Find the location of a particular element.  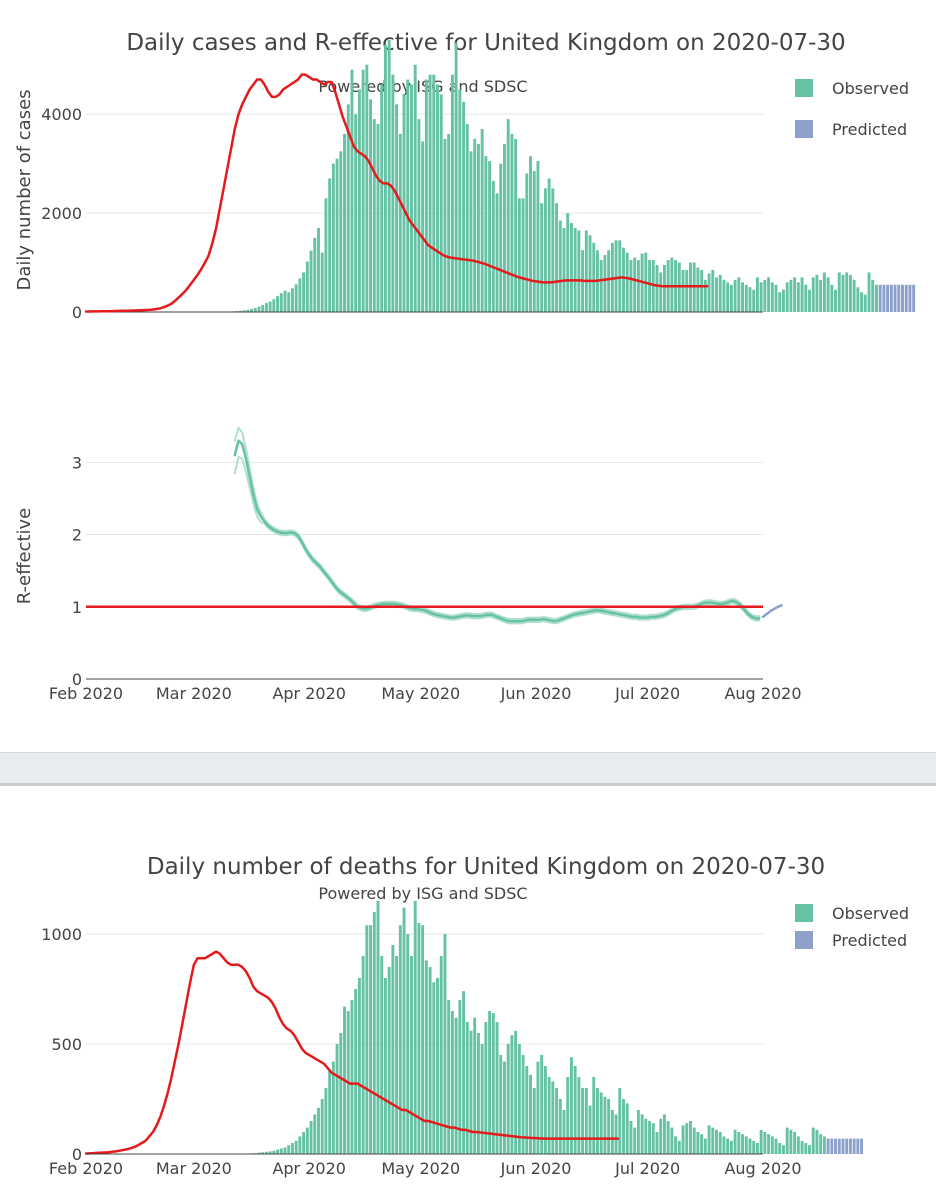

deaths-bar-predicted is located at coordinates (854, 1146).